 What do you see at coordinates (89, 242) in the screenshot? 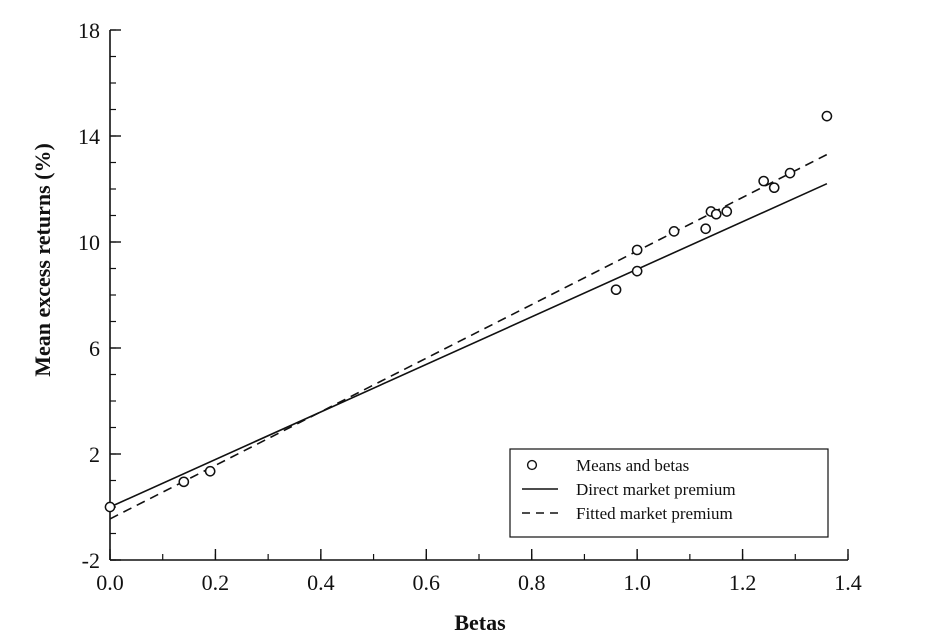
I see `y-tick-label: 10` at bounding box center [89, 242].